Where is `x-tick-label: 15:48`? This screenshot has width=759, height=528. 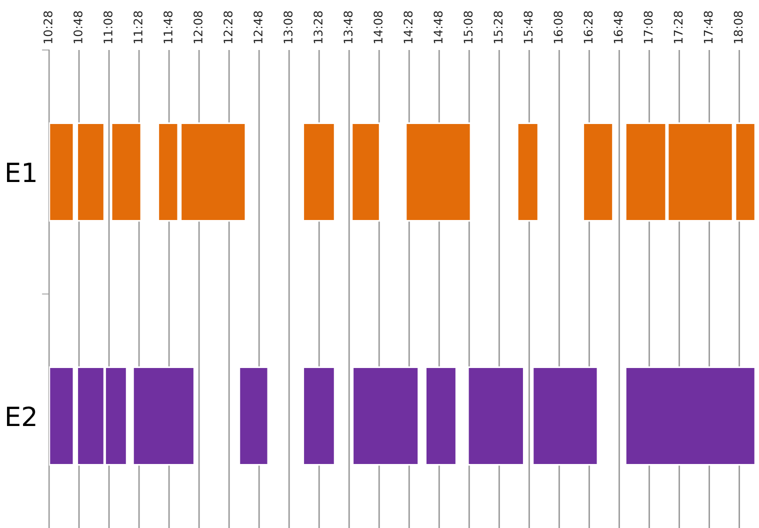 x-tick-label: 15:48 is located at coordinates (528, 27).